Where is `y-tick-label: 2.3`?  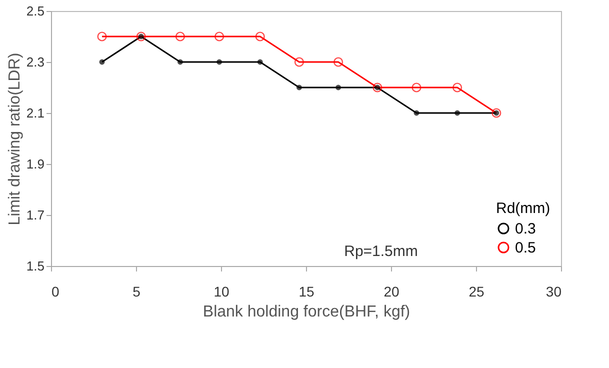 y-tick-label: 2.3 is located at coordinates (35, 62).